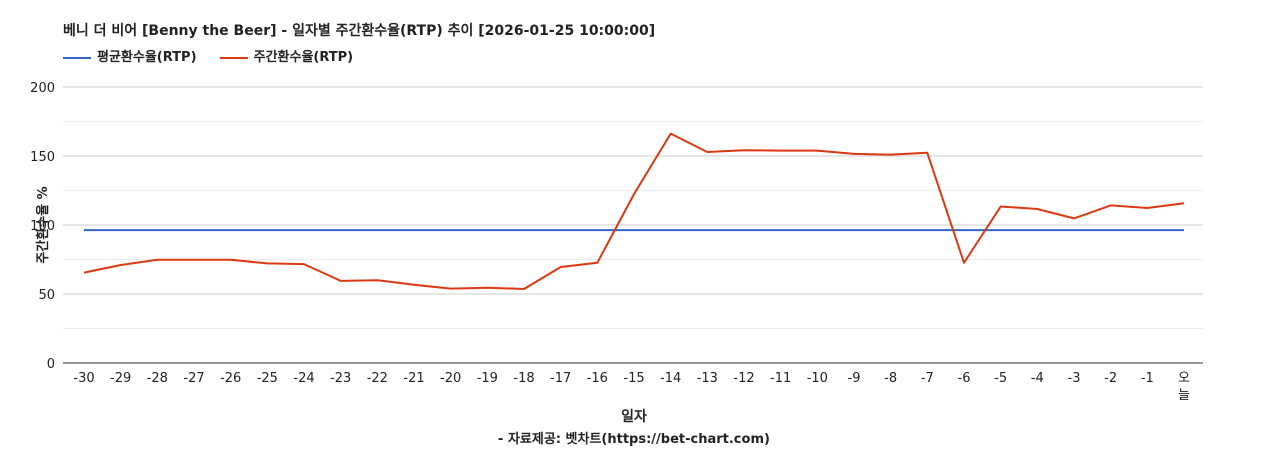 Image resolution: width=1268 pixels, height=450 pixels. Describe the element at coordinates (42, 88) in the screenshot. I see `y-tick-label: 200` at that location.